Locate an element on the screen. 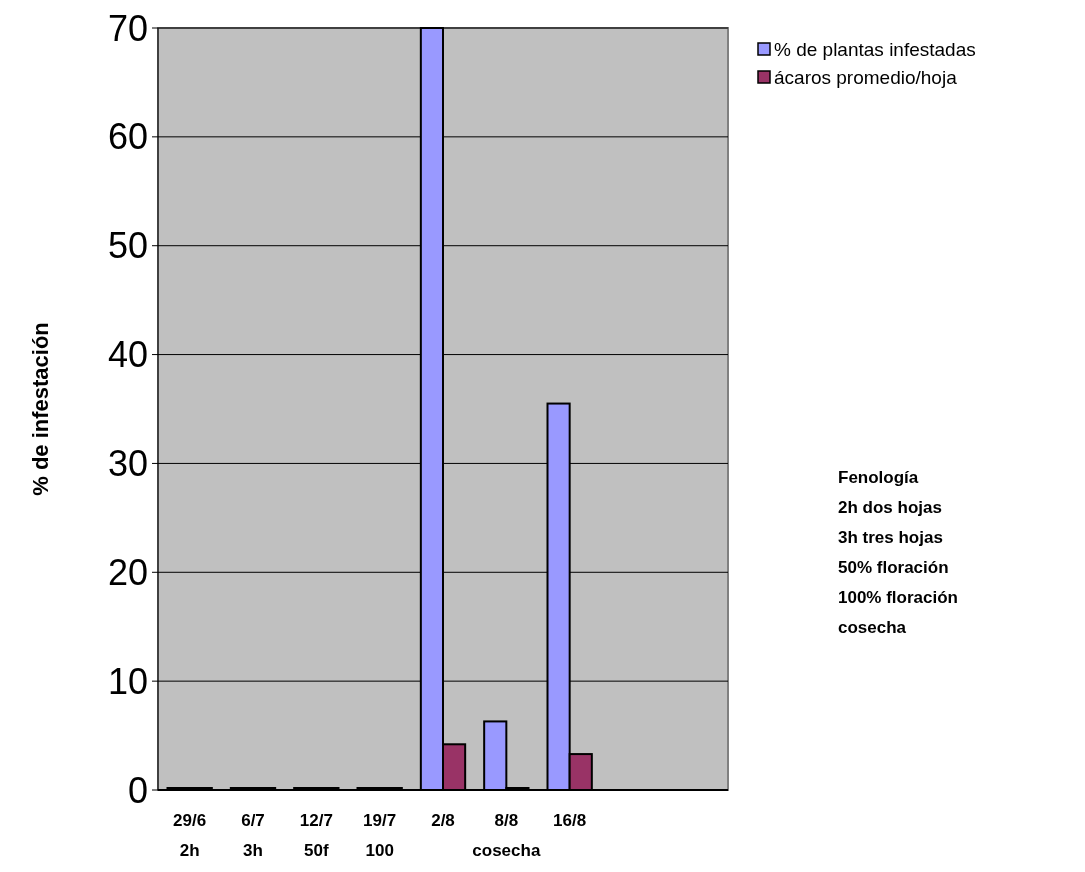 Image resolution: width=1085 pixels, height=872 pixels. y-tick-label: 50 is located at coordinates (127, 246).